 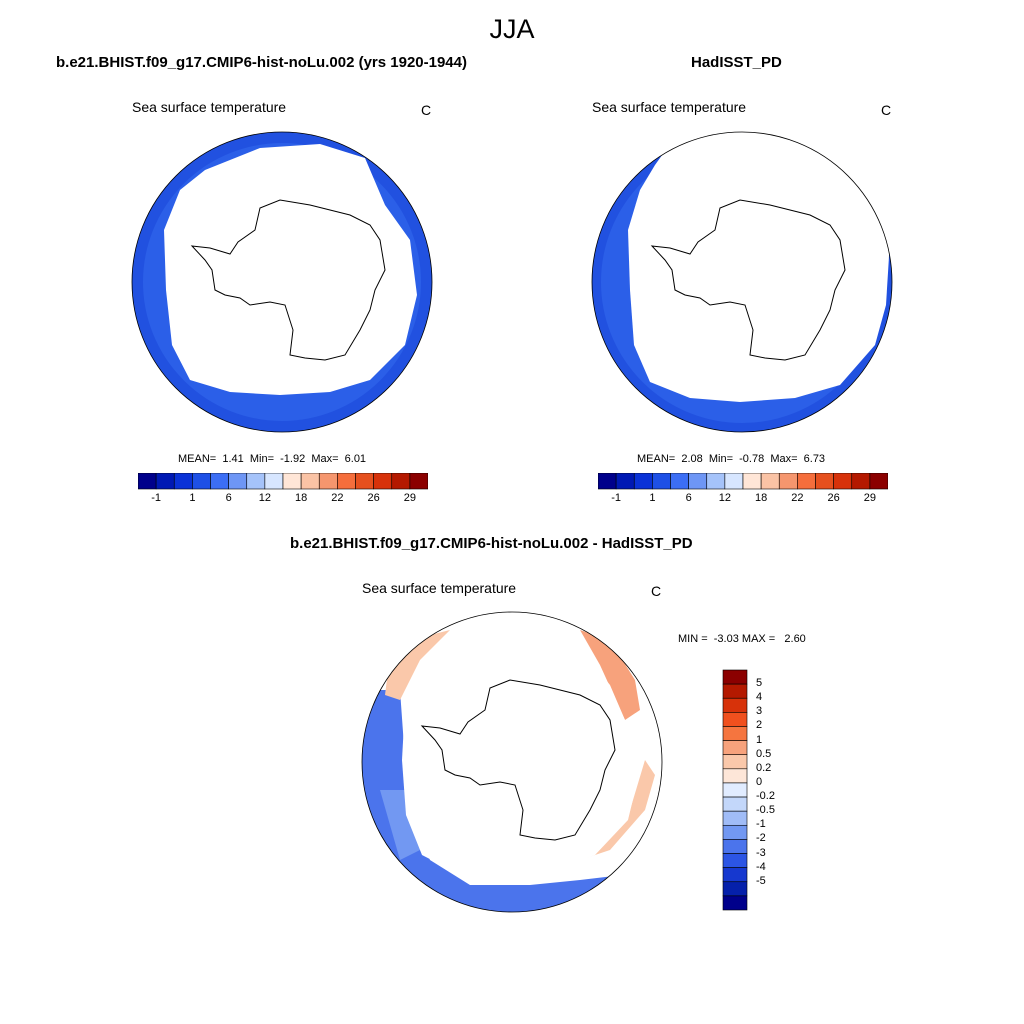 What do you see at coordinates (610, 675) in the screenshot?
I see `panel3-warm-bias-east` at bounding box center [610, 675].